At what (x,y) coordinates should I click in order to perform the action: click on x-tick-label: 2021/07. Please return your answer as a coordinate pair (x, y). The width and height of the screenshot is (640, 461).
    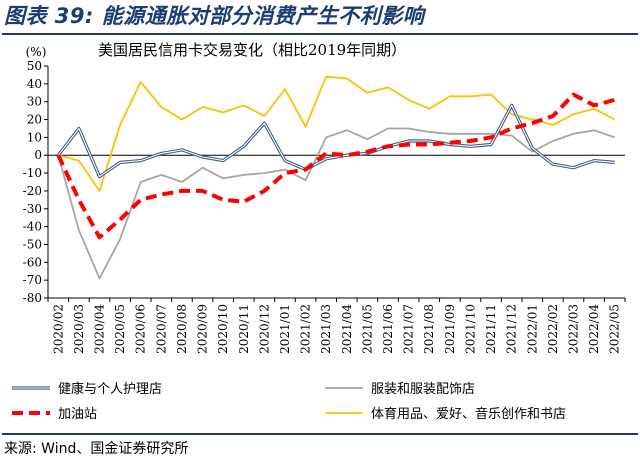
    Looking at the image, I should click on (409, 329).